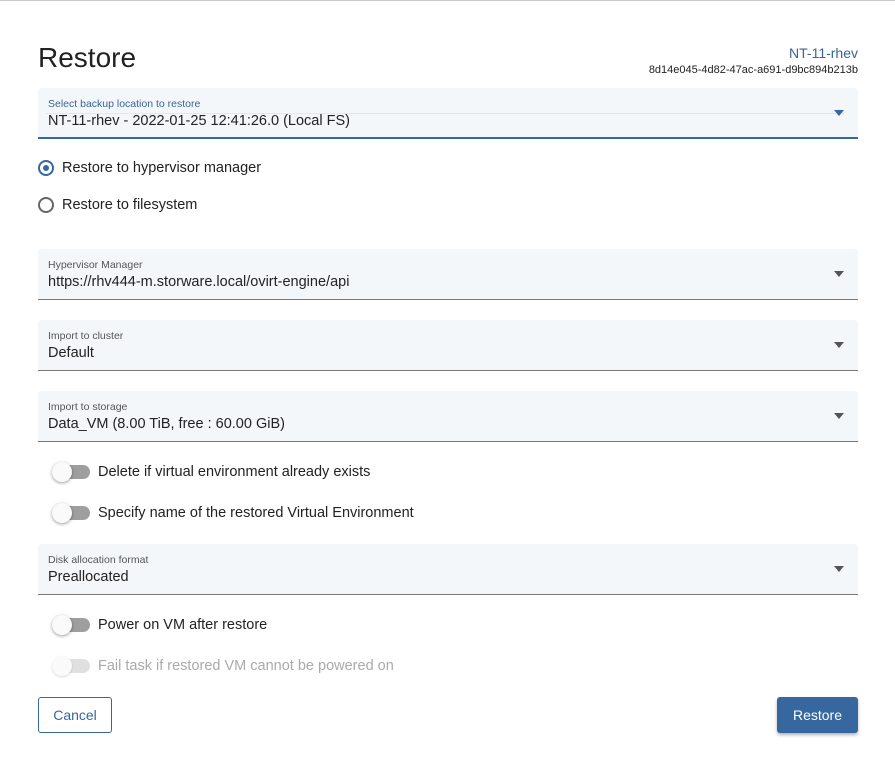 Image resolution: width=895 pixels, height=772 pixels. What do you see at coordinates (87, 57) in the screenshot?
I see `page-title: Restore` at bounding box center [87, 57].